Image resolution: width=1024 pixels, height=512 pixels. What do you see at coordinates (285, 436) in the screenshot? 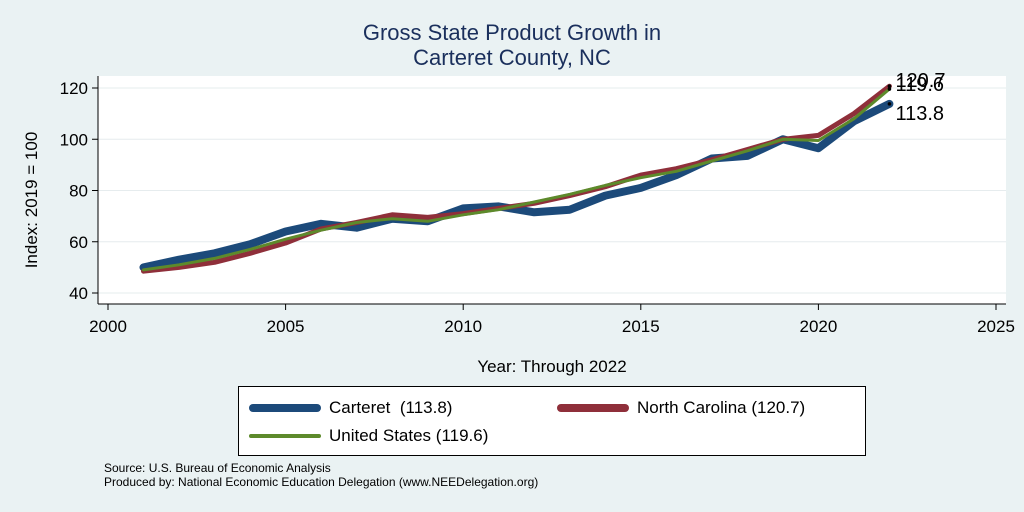
I see `legend-swatch-united-states` at bounding box center [285, 436].